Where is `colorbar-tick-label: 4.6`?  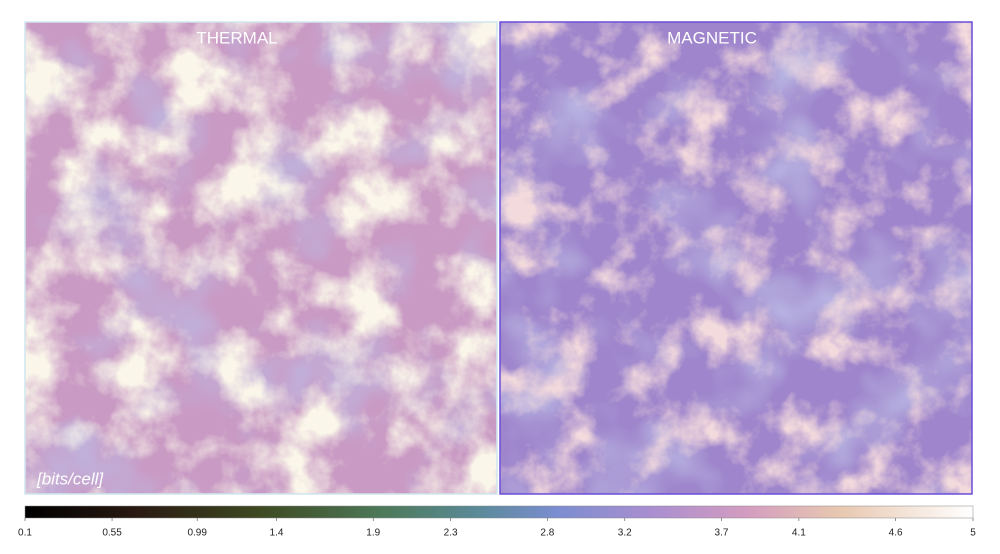 colorbar-tick-label: 4.6 is located at coordinates (896, 533).